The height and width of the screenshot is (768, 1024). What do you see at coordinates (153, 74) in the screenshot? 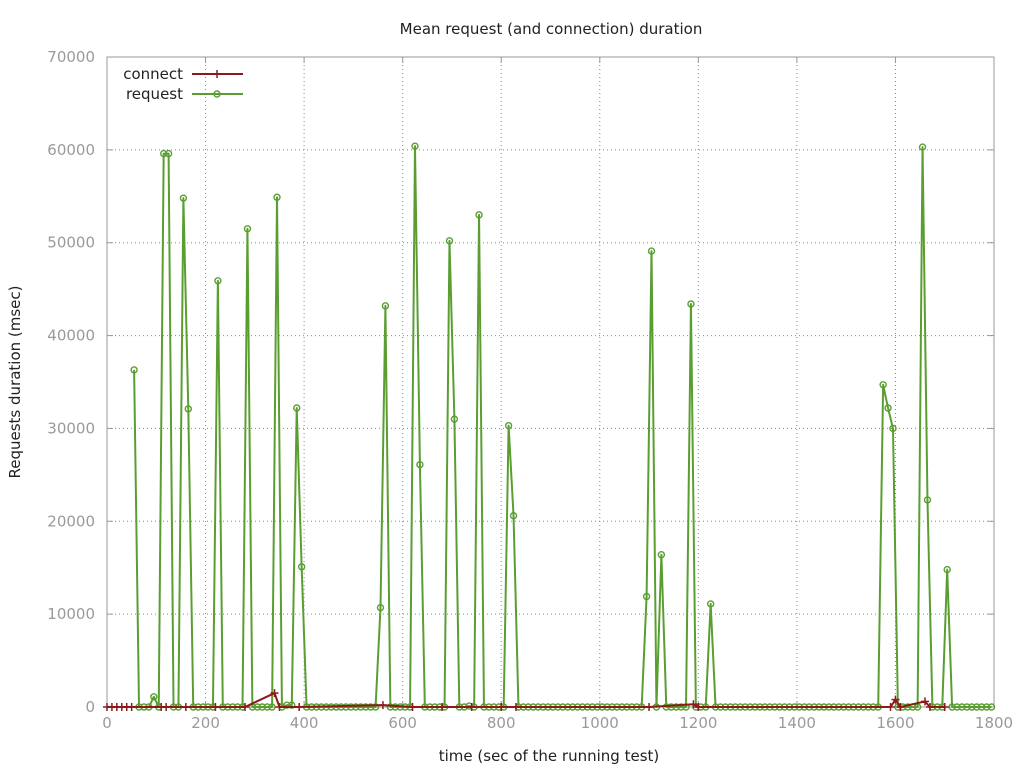
I see `legend-label-connect: connect` at bounding box center [153, 74].